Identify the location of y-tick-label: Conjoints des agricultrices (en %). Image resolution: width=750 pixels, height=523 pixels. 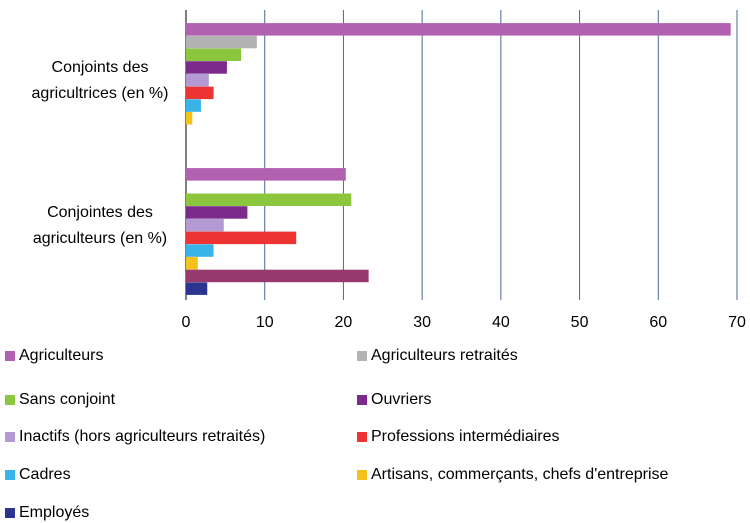
(100, 80).